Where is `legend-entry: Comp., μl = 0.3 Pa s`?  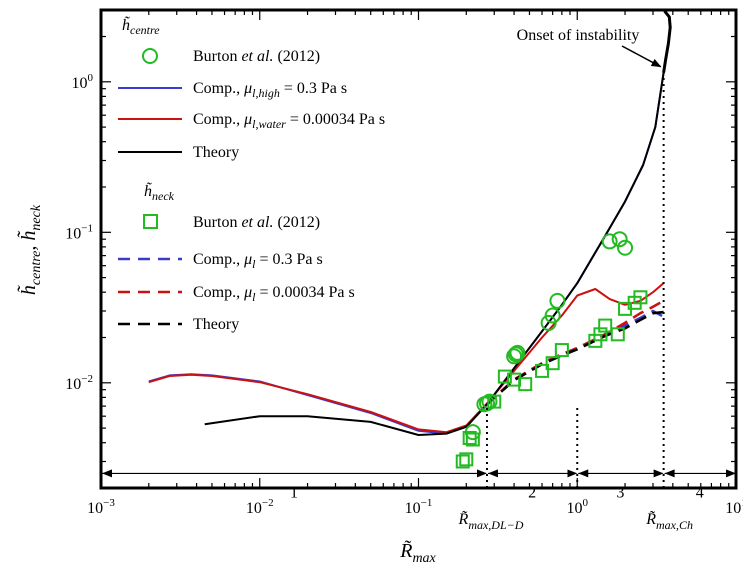
legend-entry: Comp., μl = 0.3 Pa s is located at coordinates (258, 261).